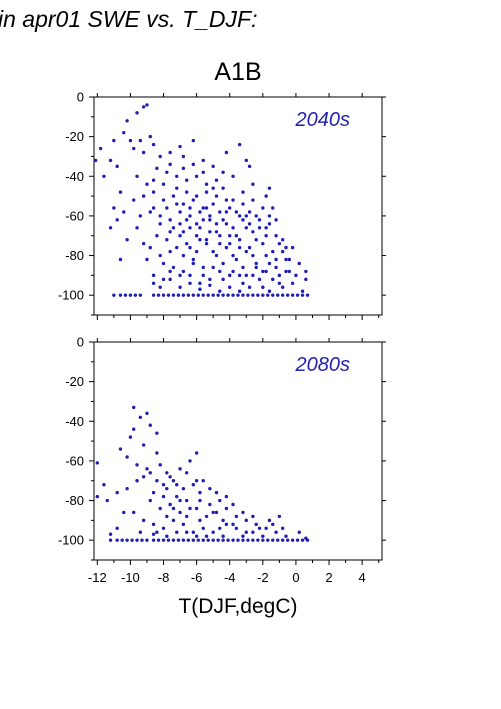 The image size is (501, 709). I want to click on y-tick-label: -60, so click(74, 215).